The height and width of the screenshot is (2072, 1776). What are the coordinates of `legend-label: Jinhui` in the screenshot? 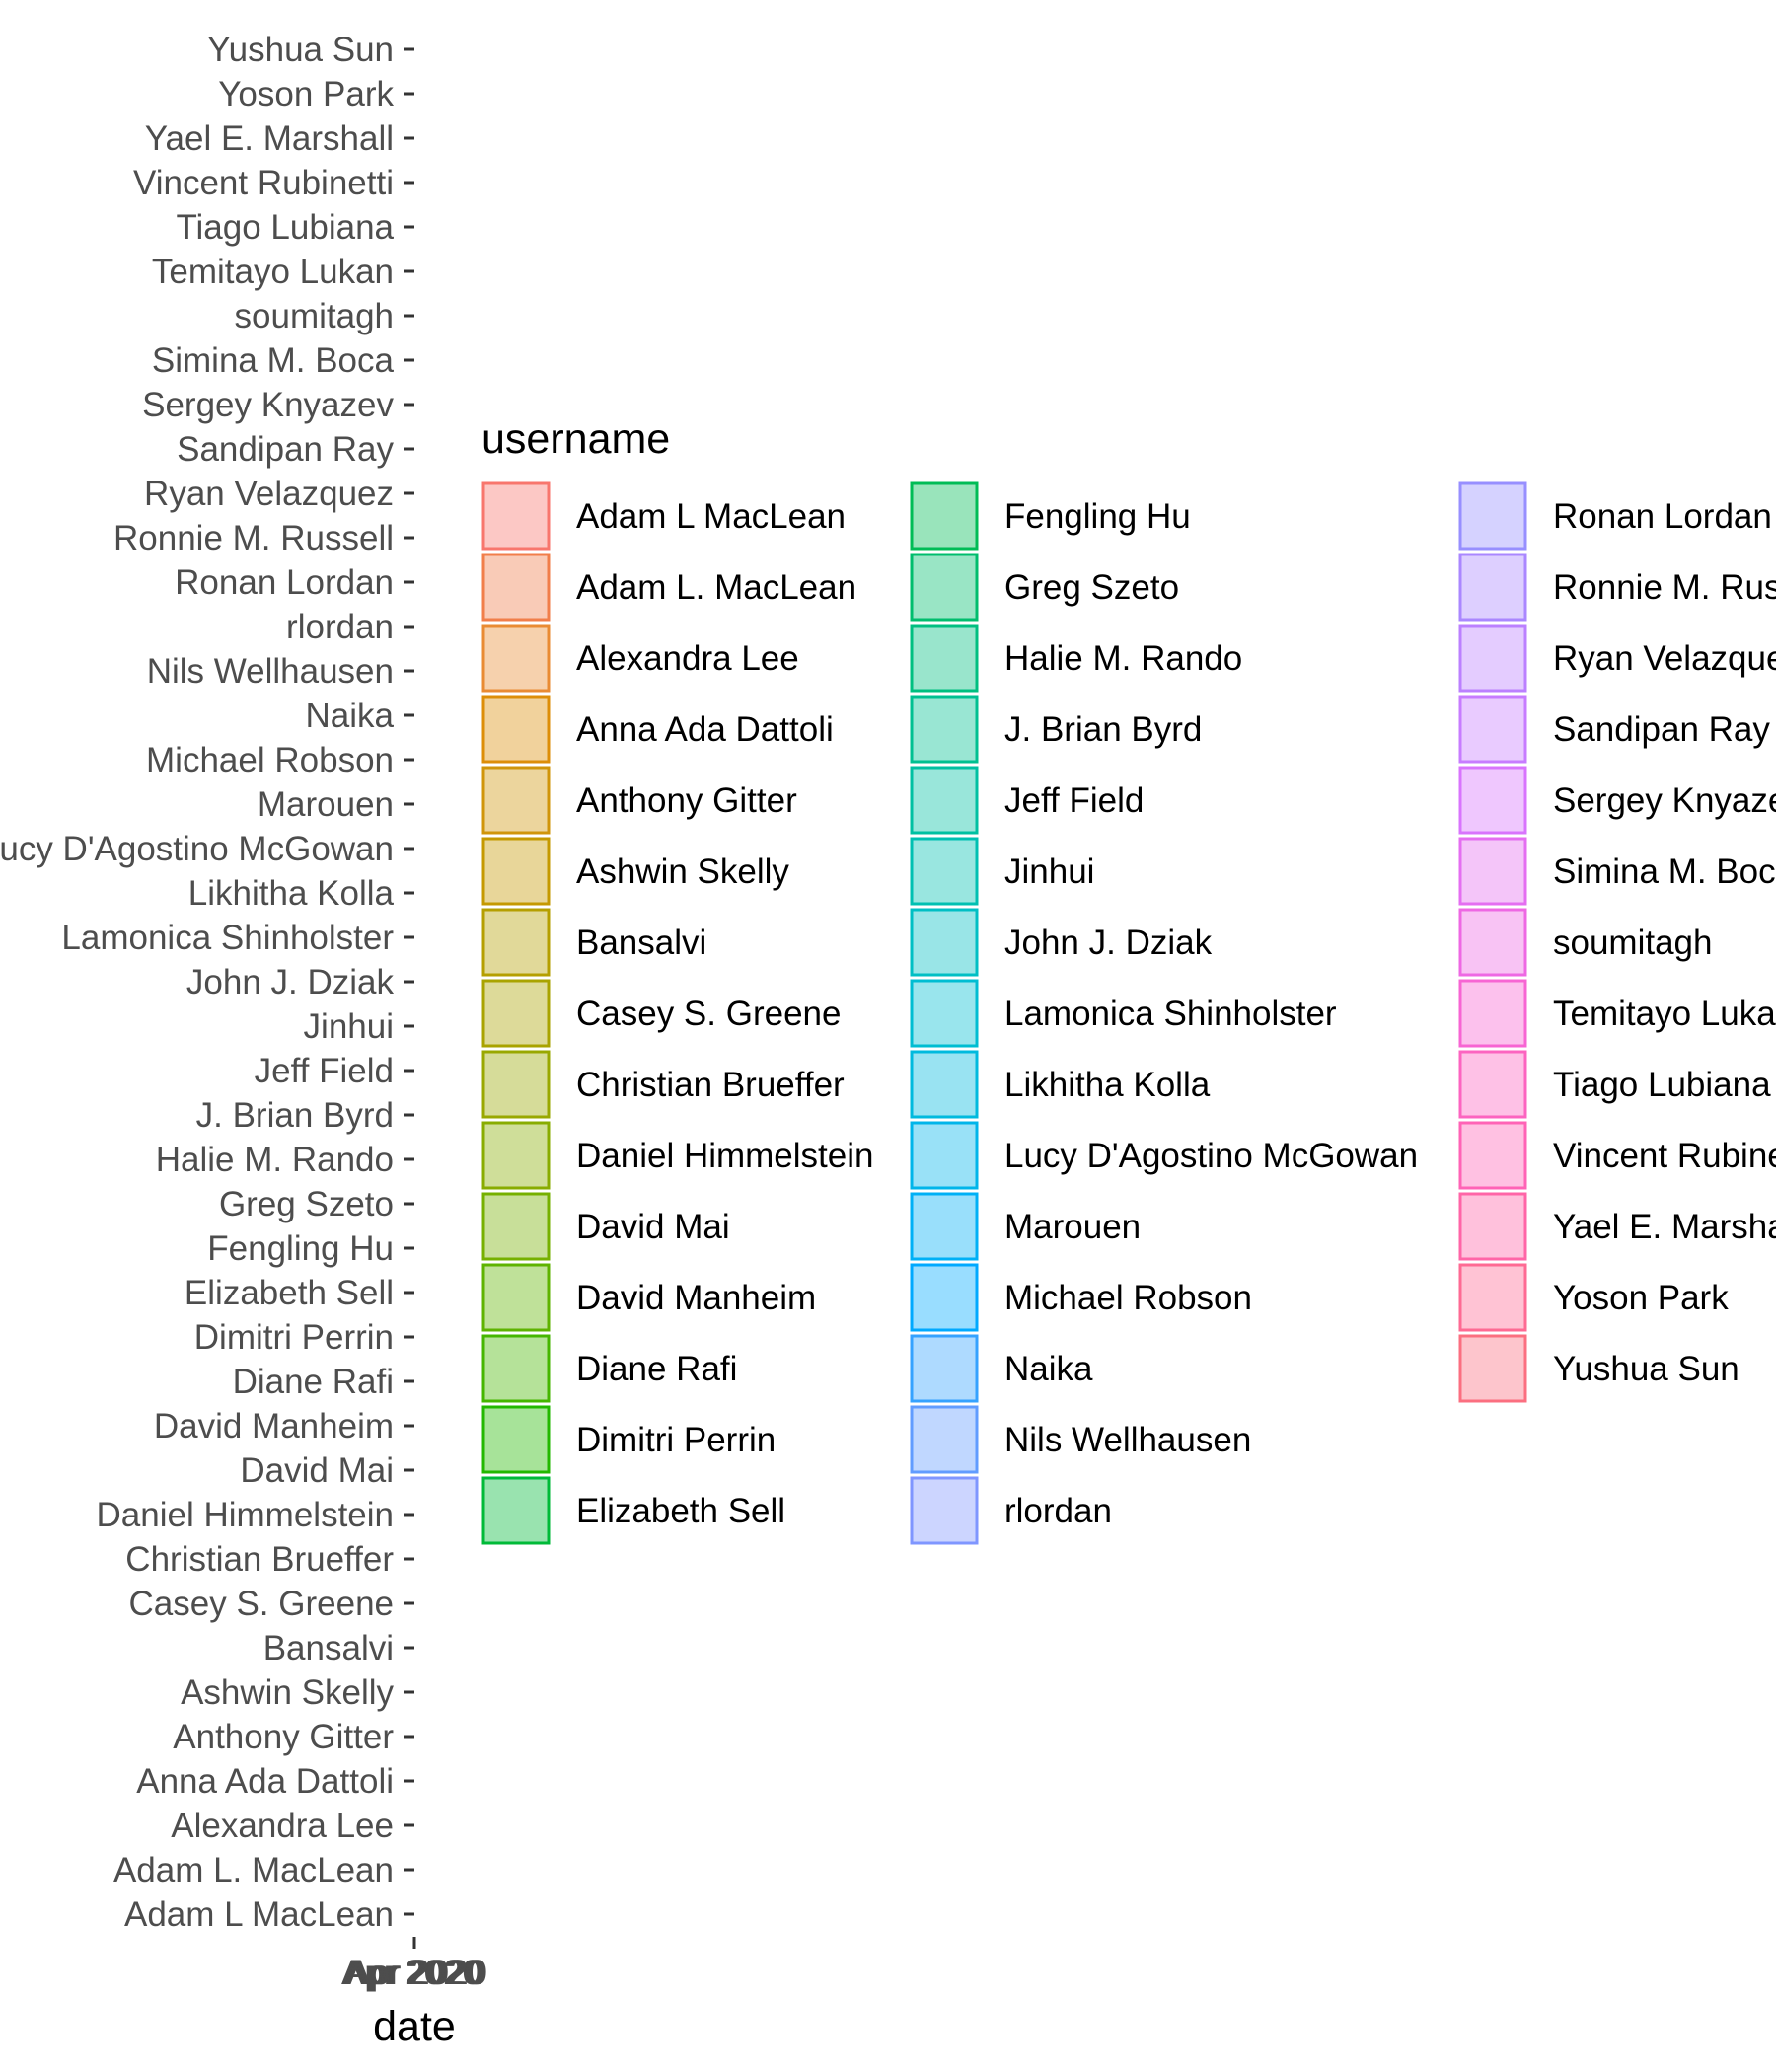 It's located at (1049, 872).